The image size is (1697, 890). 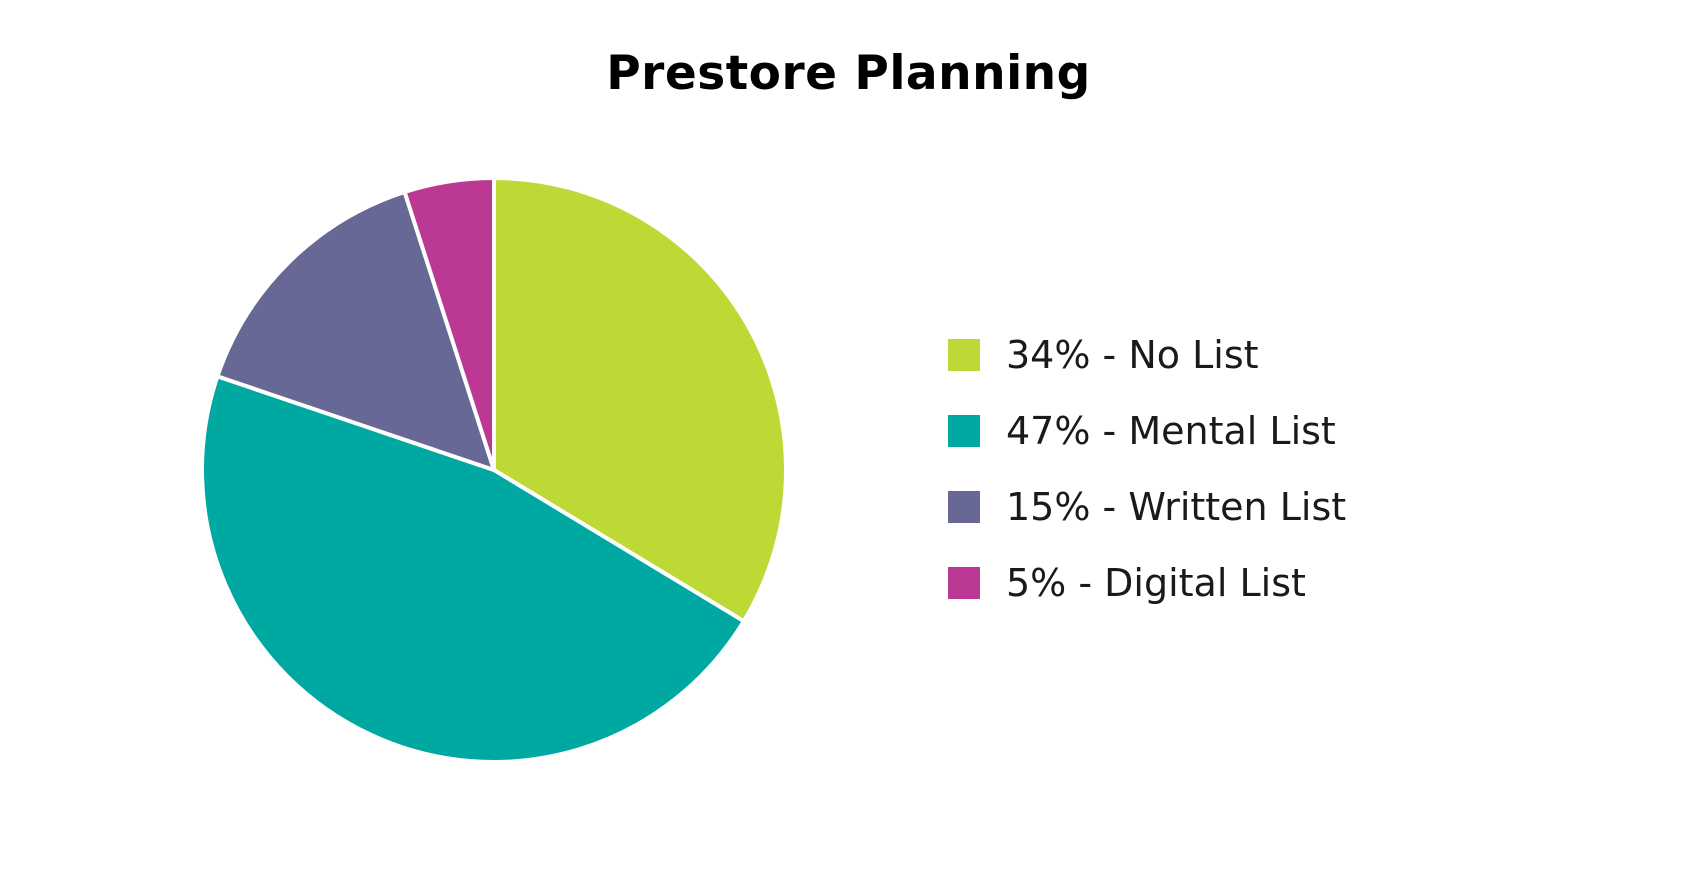 I want to click on legend-swatch-mental-list, so click(x=964, y=431).